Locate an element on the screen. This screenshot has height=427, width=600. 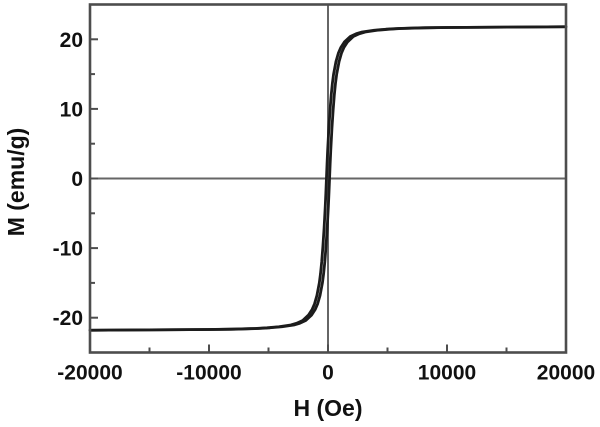
x-tick-label: 20000 is located at coordinates (566, 373).